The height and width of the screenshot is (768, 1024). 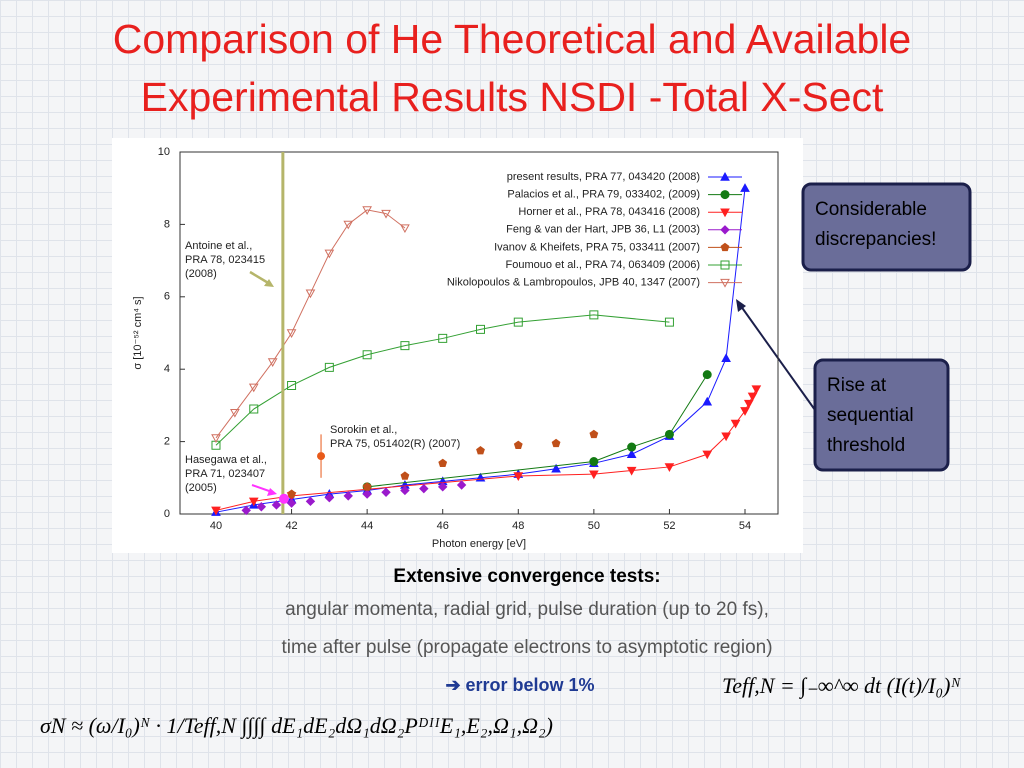 I want to click on x-tick-label: 48, so click(x=518, y=526).